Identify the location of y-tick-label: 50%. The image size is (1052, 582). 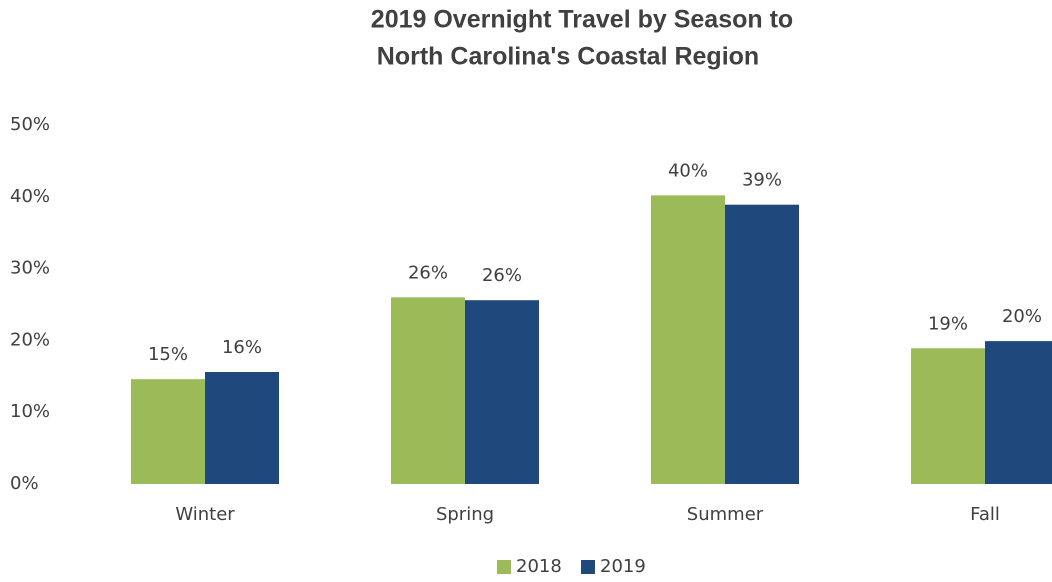
(30, 124).